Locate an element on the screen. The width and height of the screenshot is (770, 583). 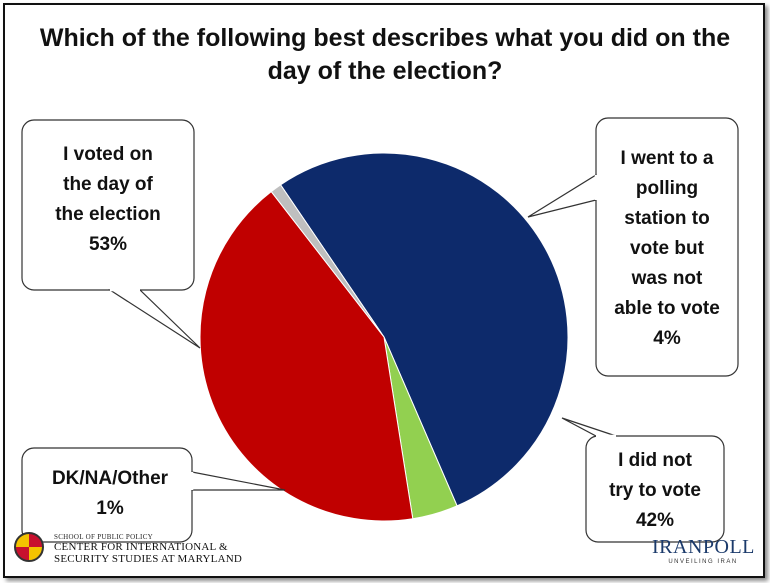
callout-box-voted is located at coordinates (108, 205).